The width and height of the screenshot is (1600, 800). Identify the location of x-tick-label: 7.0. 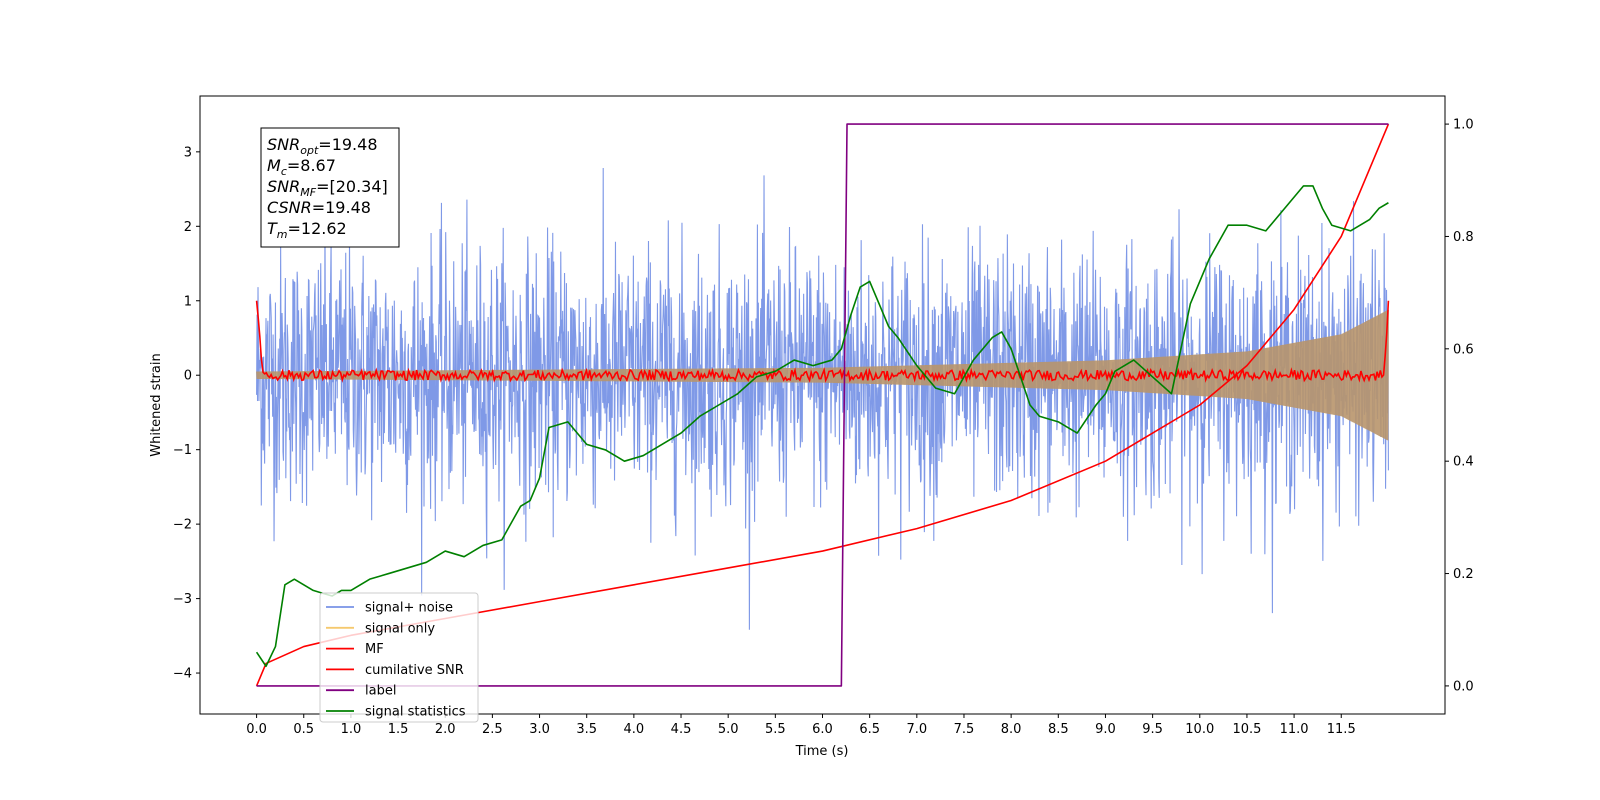
(916, 729).